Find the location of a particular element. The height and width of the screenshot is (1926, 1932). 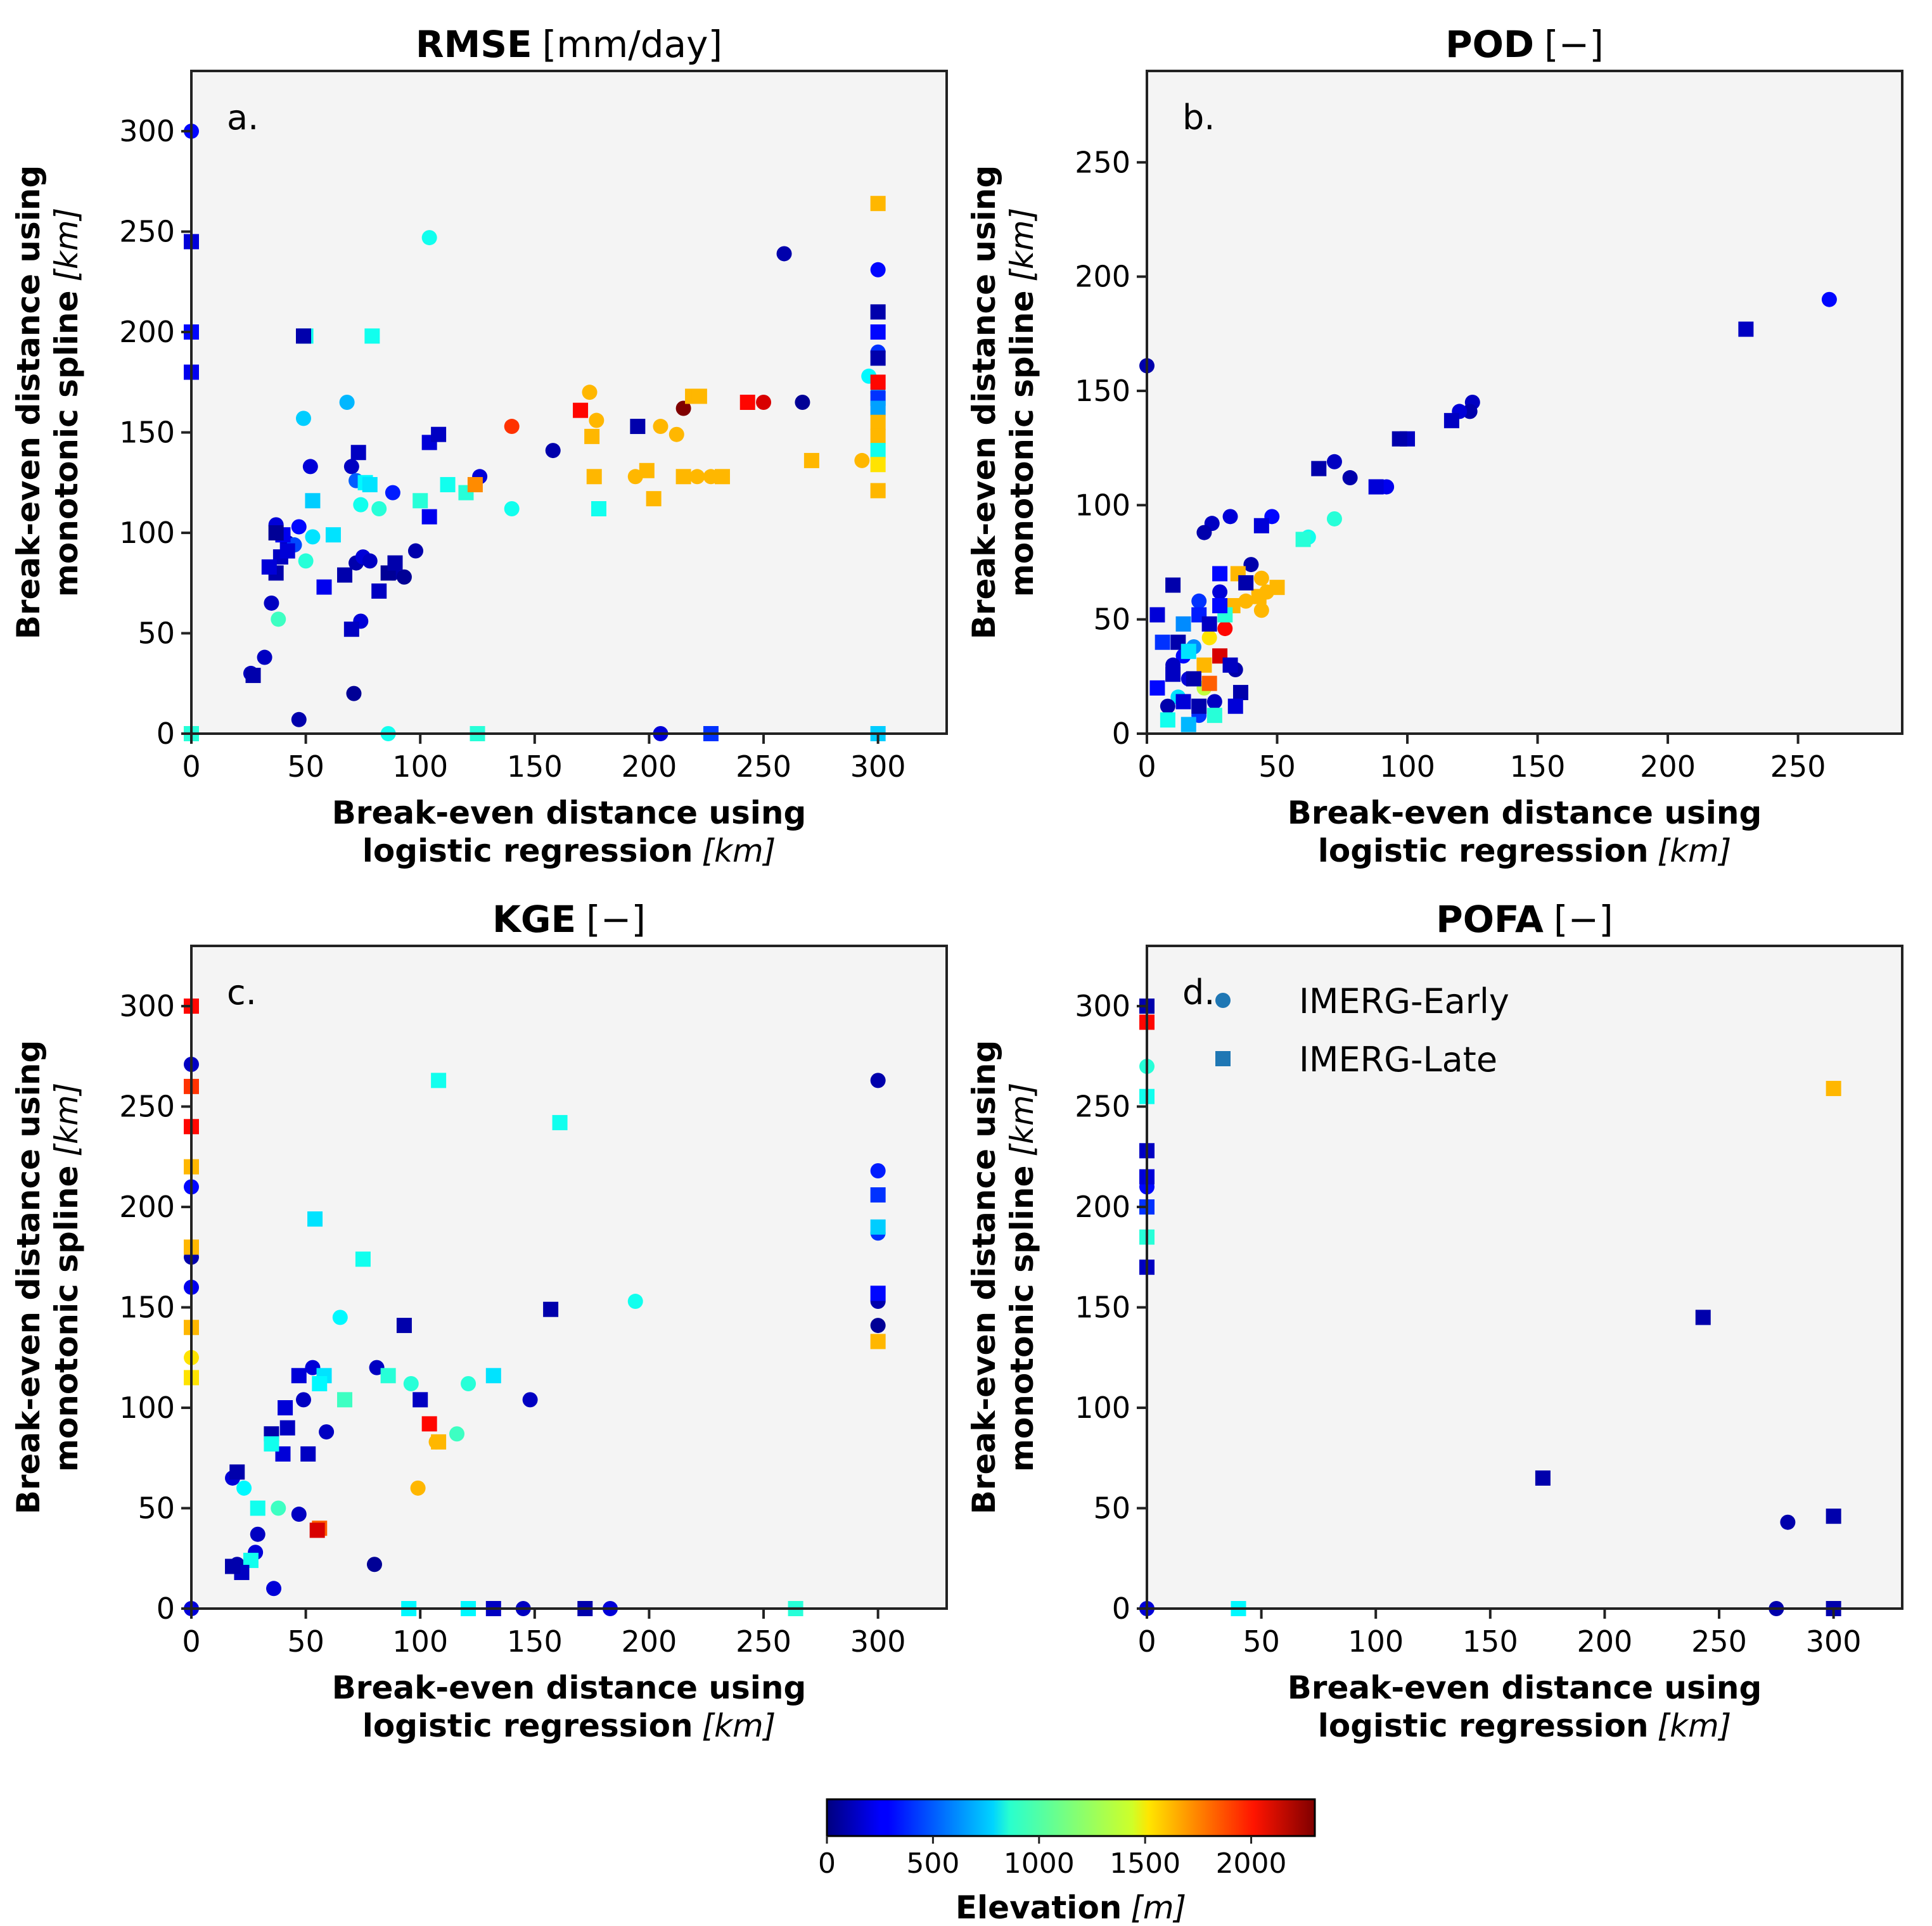

plot-area is located at coordinates (569, 1277).